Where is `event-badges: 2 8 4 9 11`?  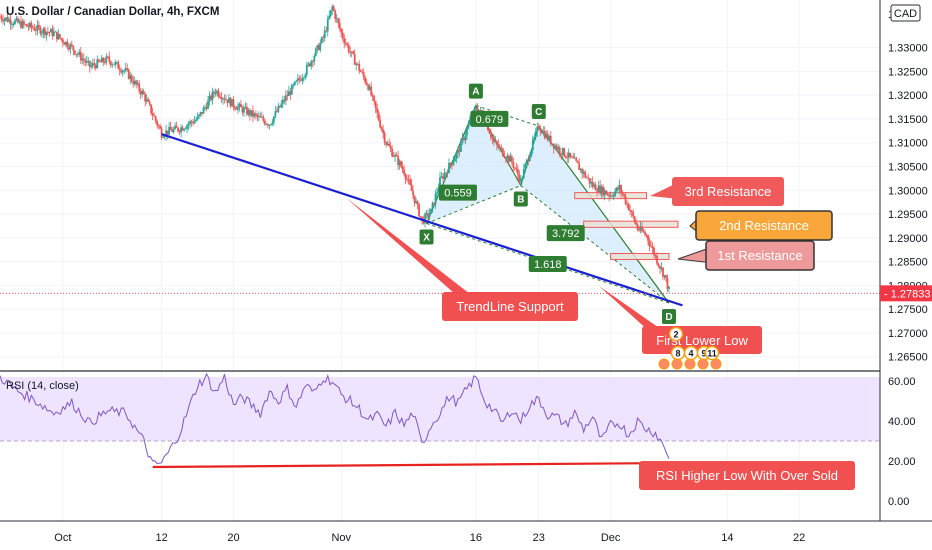
event-badges: 2 8 4 9 11 is located at coordinates (690, 348).